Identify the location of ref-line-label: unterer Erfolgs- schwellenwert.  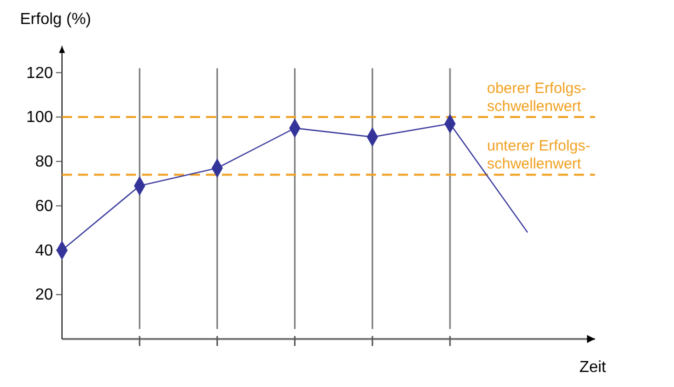
(538, 155).